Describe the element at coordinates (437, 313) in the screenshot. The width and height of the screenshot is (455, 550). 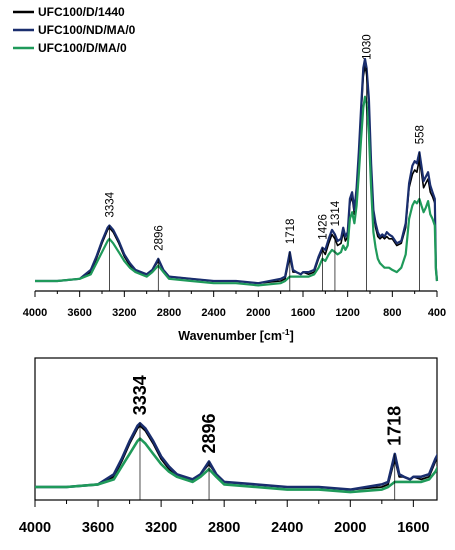
I see `top-tick-label-400: 400` at that location.